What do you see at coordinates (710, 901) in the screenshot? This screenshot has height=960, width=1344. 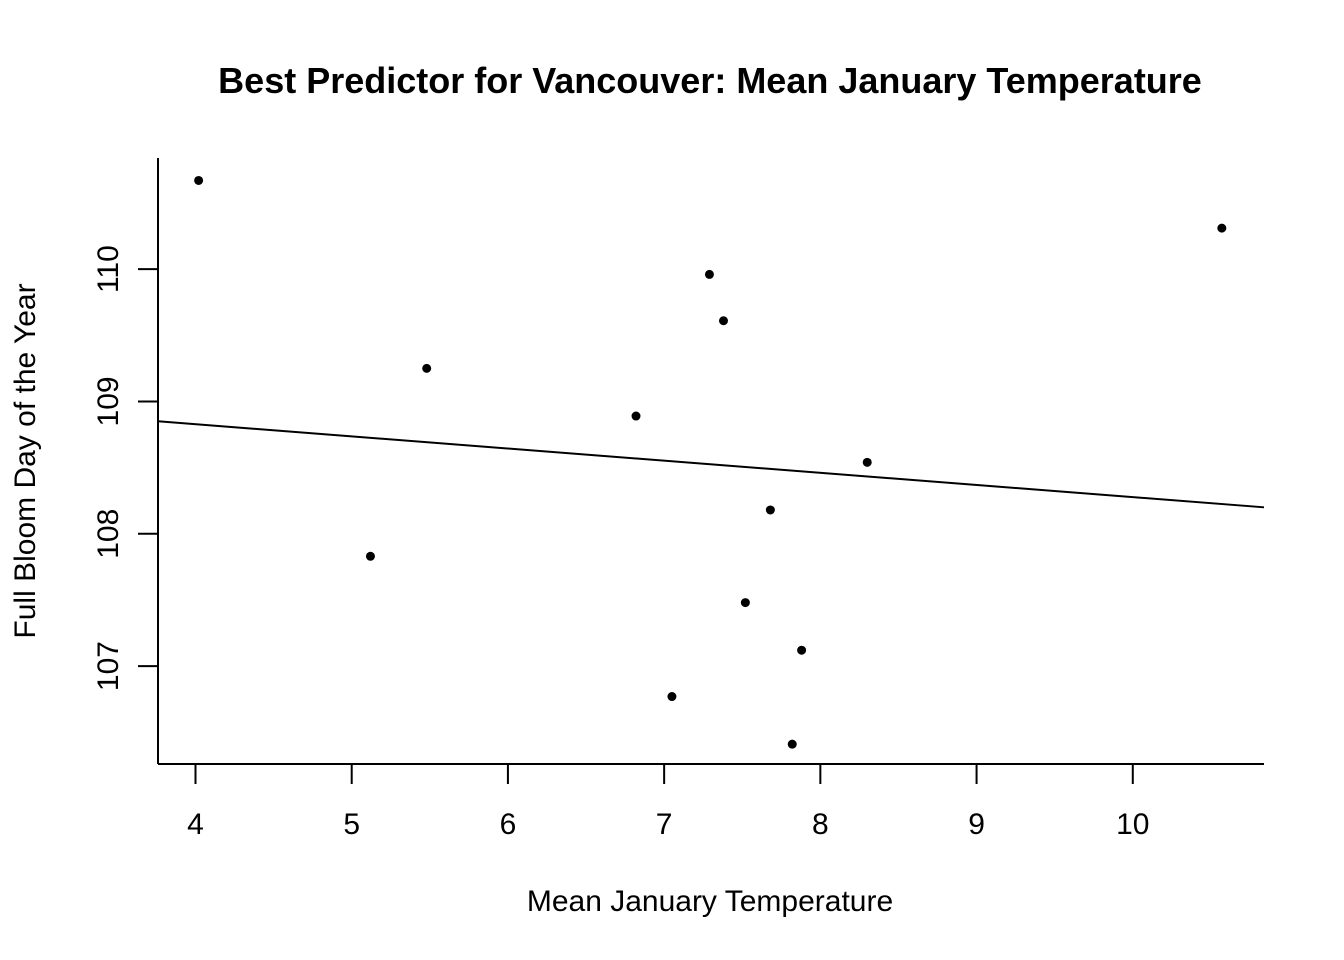 I see `x-axis-label: Mean January Temperature` at bounding box center [710, 901].